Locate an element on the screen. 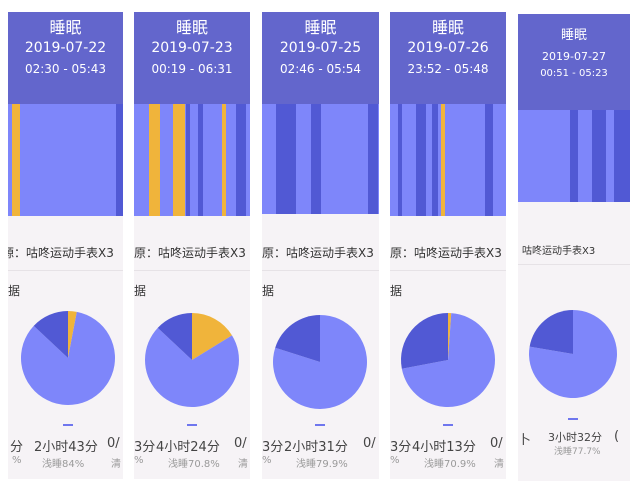 This screenshot has height=481, width=640. sleep-header: 睡眠 2019-07-25 02:46 - 05:54 is located at coordinates (320, 58).